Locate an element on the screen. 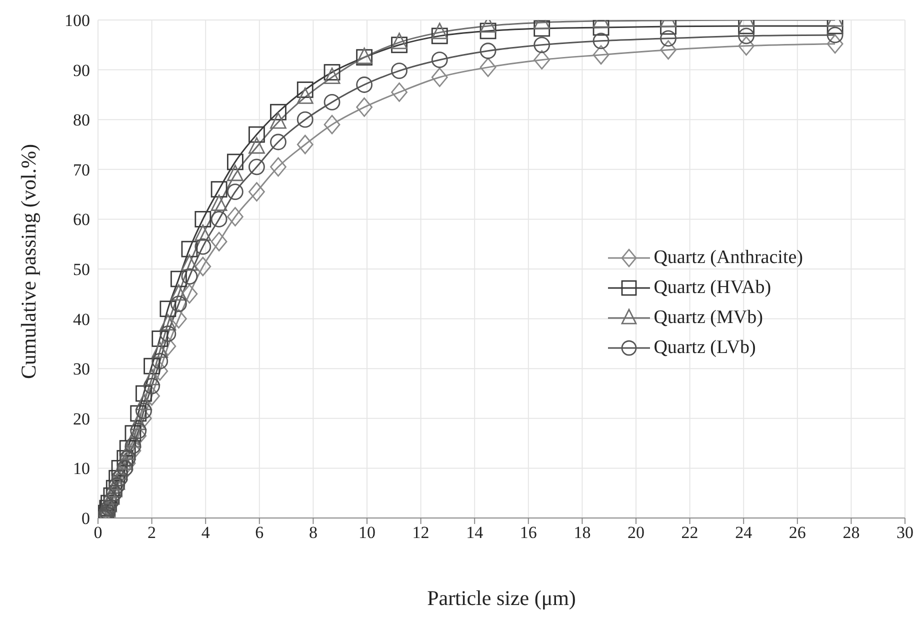 The image size is (919, 631). y-tick-label: 30 is located at coordinates (81, 369).